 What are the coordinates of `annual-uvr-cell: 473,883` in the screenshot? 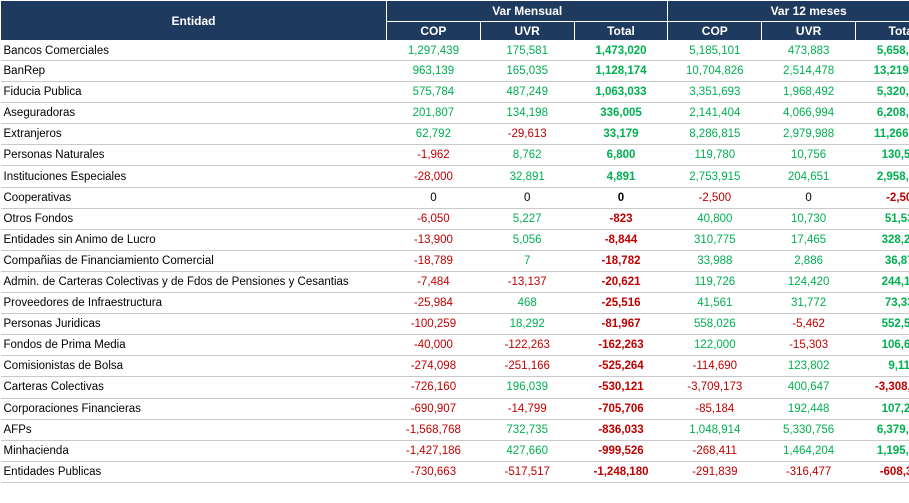 It's located at (808, 50).